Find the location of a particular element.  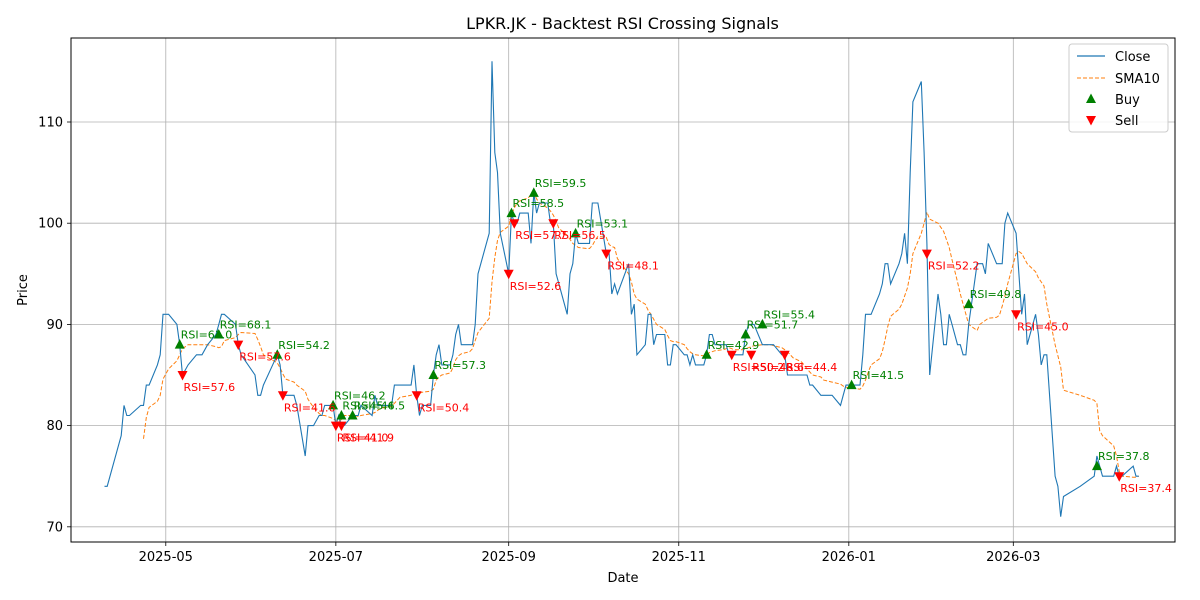

x-tick-label: 2025-11 is located at coordinates (679, 557).